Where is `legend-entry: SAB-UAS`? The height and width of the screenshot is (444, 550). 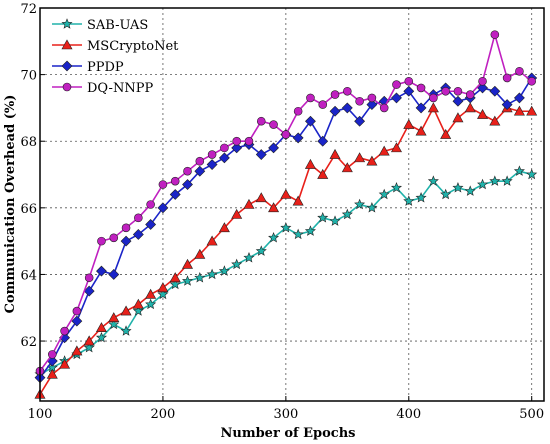 legend-entry: SAB-UAS is located at coordinates (100, 25).